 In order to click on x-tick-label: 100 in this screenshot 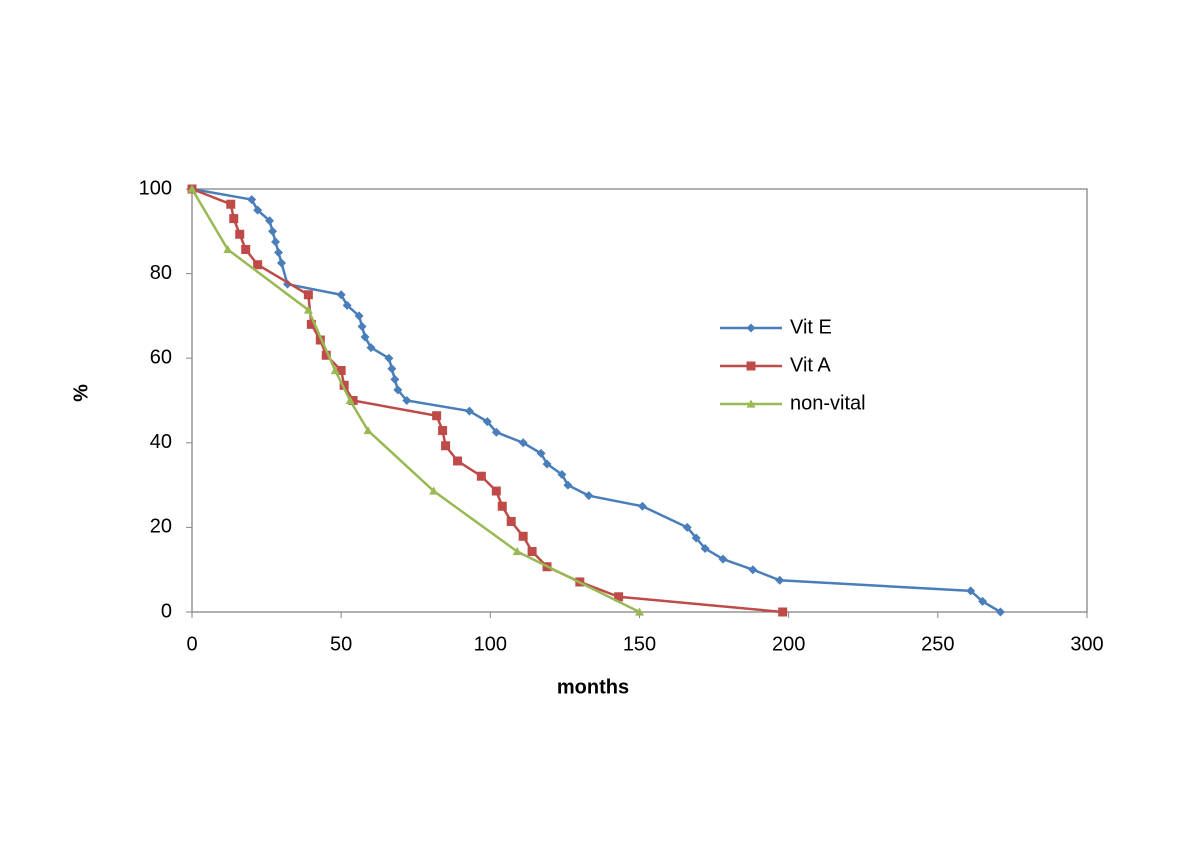, I will do `click(490, 644)`.